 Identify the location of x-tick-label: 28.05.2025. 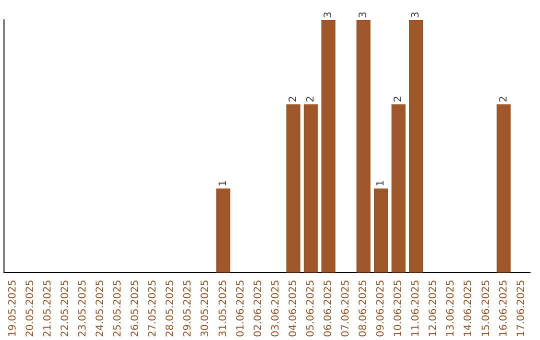
(170, 309).